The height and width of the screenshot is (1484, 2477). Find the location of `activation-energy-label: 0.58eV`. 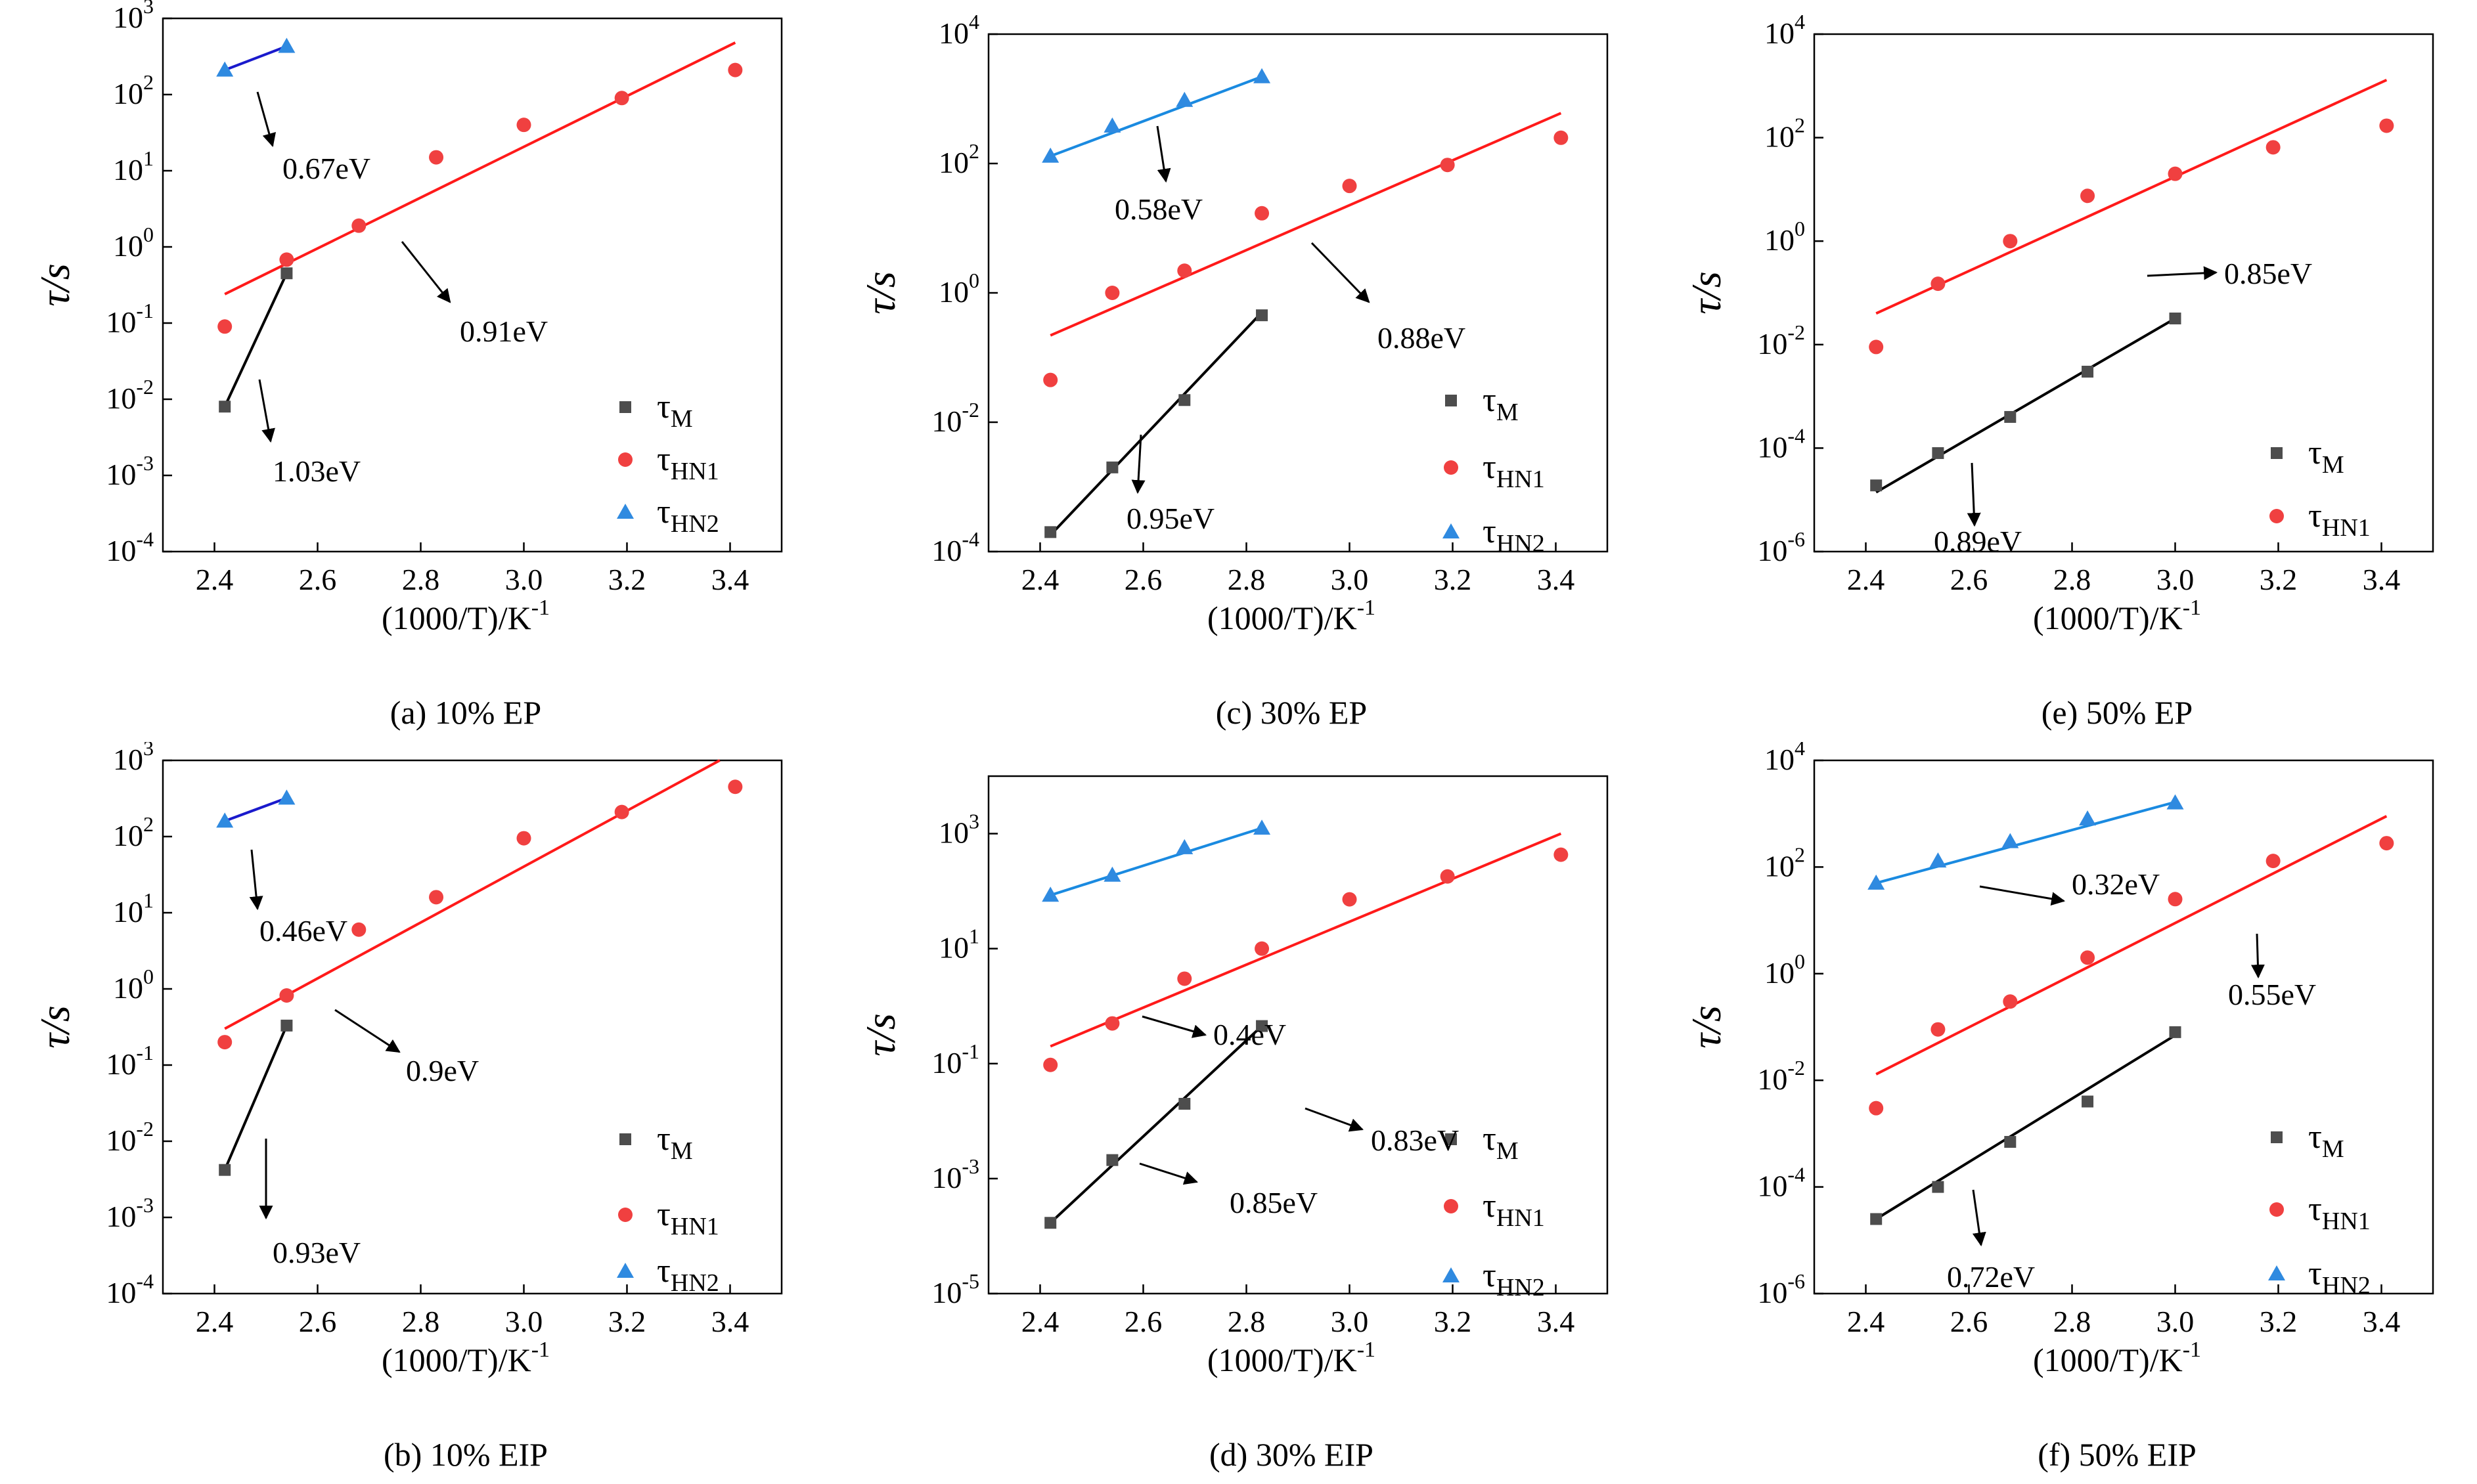

activation-energy-label: 0.58eV is located at coordinates (1159, 209).